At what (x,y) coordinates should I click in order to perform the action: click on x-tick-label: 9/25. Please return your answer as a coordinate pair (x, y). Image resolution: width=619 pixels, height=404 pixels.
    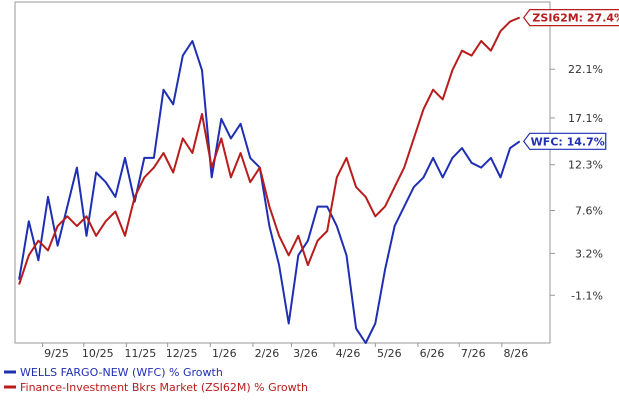
    Looking at the image, I should click on (56, 353).